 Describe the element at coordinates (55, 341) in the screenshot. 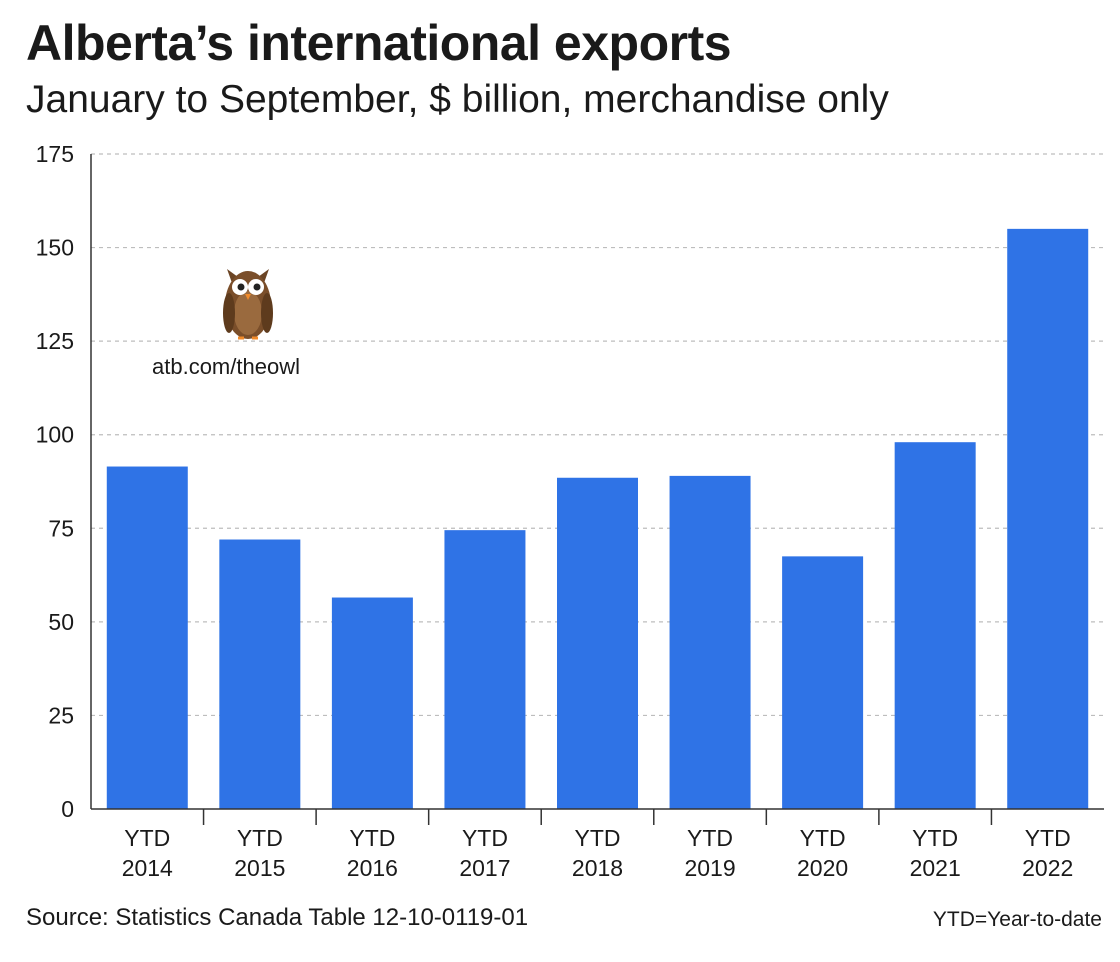

I see `y-tick-label: 125` at that location.